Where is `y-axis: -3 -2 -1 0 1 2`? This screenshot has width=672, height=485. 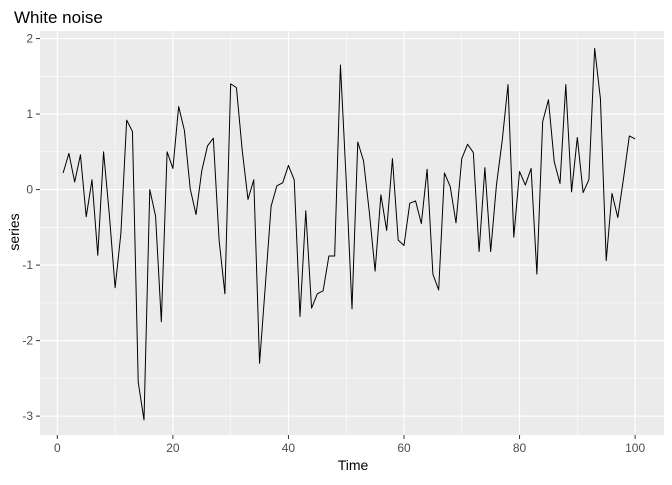
y-axis: -3 -2 -1 0 1 2 is located at coordinates (31, 227).